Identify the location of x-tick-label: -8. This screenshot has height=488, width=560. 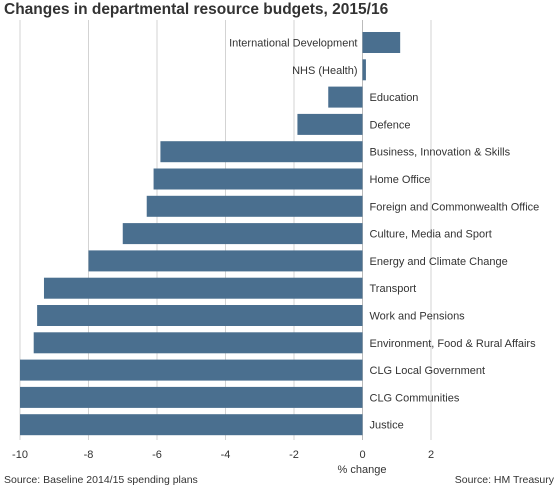
(89, 455).